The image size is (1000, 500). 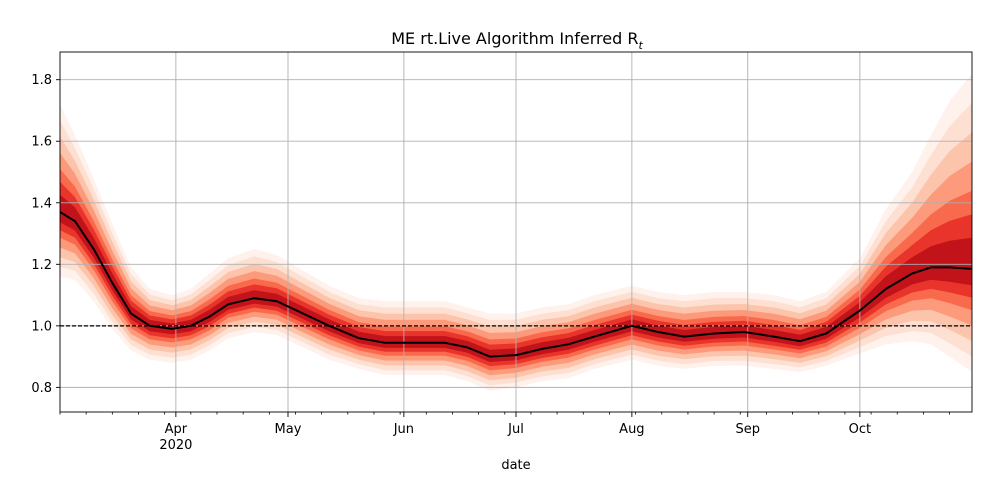 I want to click on y-tick-label-4: 1.6, so click(x=41, y=142).